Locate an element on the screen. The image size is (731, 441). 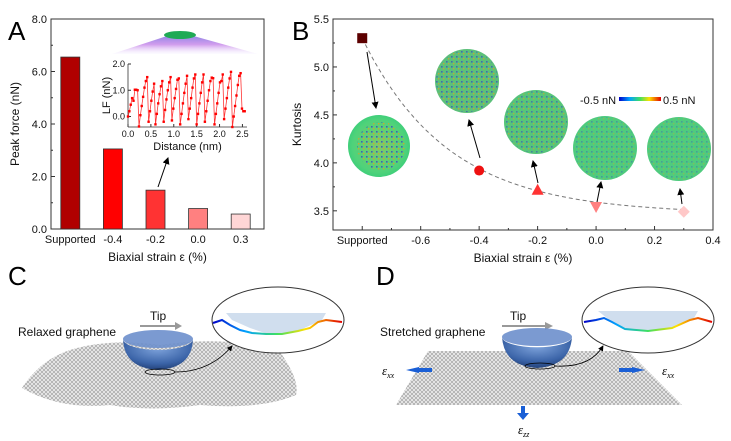
force-map-neg04 is located at coordinates (467, 81).